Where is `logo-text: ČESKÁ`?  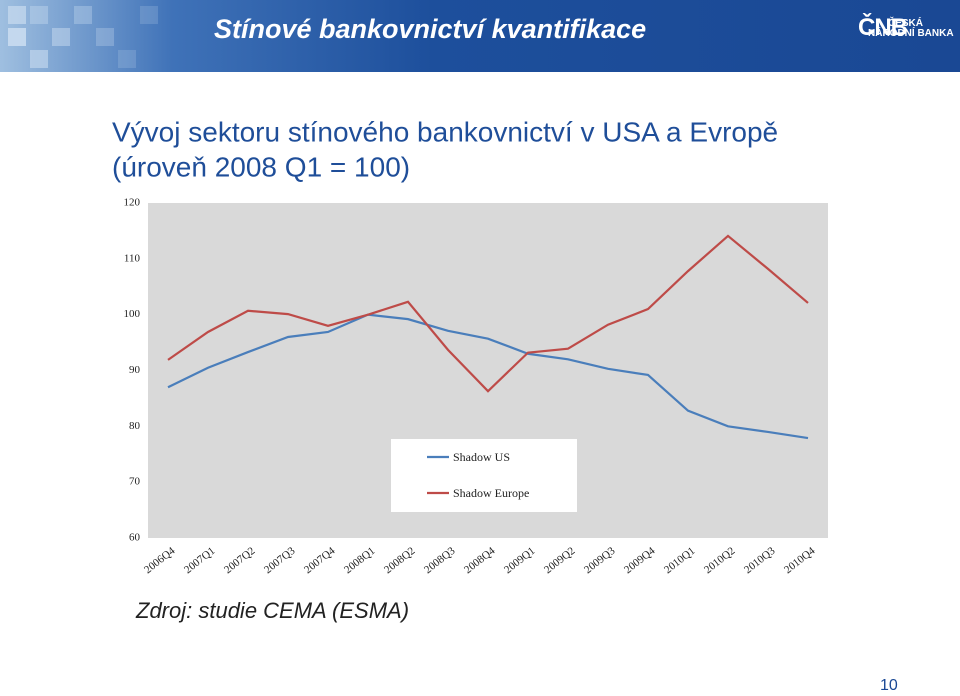
logo-text: ČESKÁ is located at coordinates (906, 23).